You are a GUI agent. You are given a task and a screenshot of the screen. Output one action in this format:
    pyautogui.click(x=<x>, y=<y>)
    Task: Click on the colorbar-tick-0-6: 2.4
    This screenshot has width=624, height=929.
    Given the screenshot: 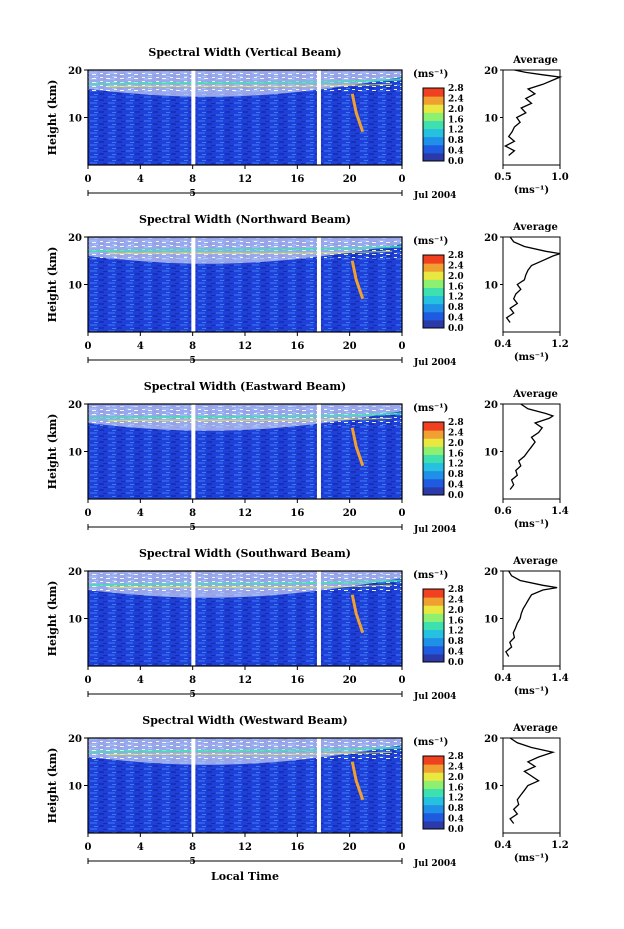 What is the action you would take?
    pyautogui.click(x=456, y=99)
    